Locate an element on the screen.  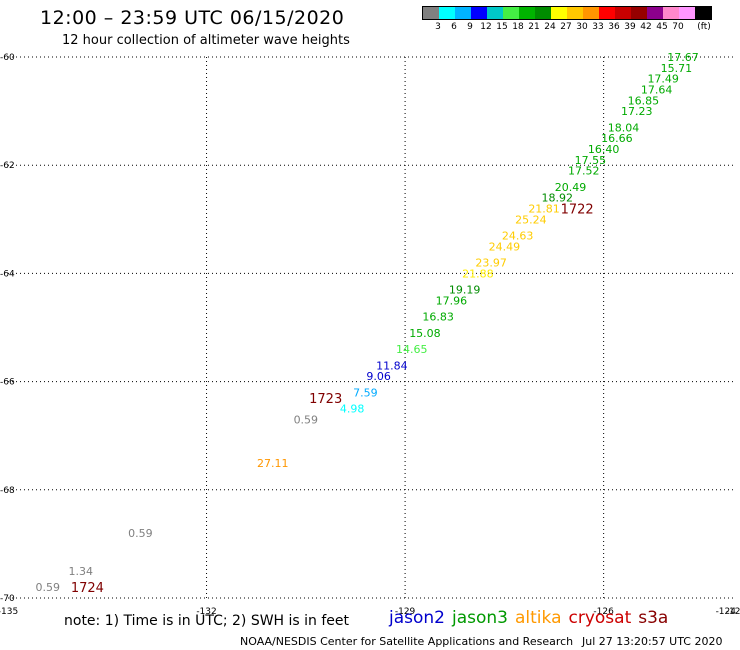
wave-height-label: 27.11 is located at coordinates (273, 463).